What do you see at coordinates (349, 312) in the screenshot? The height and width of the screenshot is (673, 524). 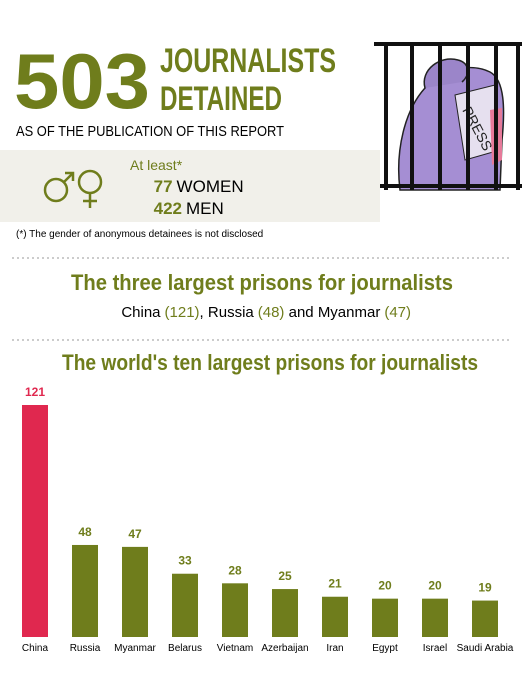 I see `country: Myanmar` at bounding box center [349, 312].